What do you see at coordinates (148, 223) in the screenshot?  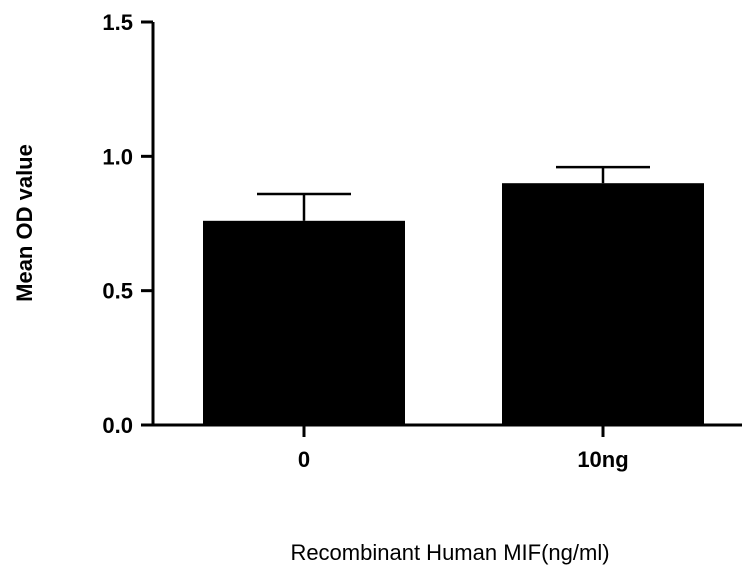 I see `y-axis` at bounding box center [148, 223].